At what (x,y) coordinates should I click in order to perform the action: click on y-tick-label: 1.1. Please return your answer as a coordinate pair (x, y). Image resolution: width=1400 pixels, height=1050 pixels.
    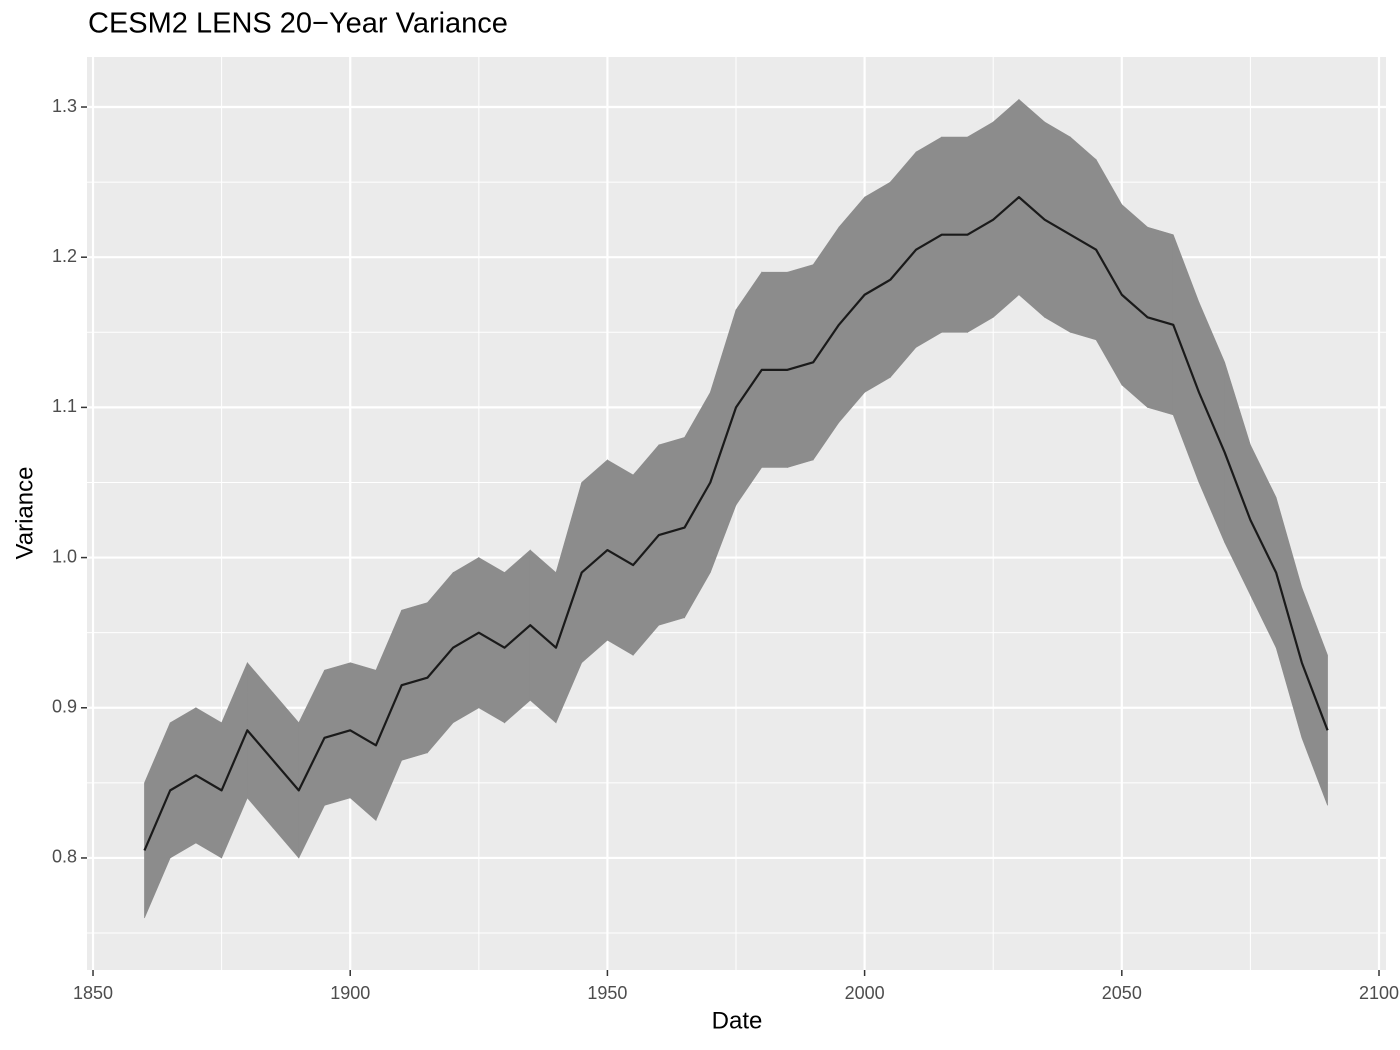
    Looking at the image, I should click on (64, 406).